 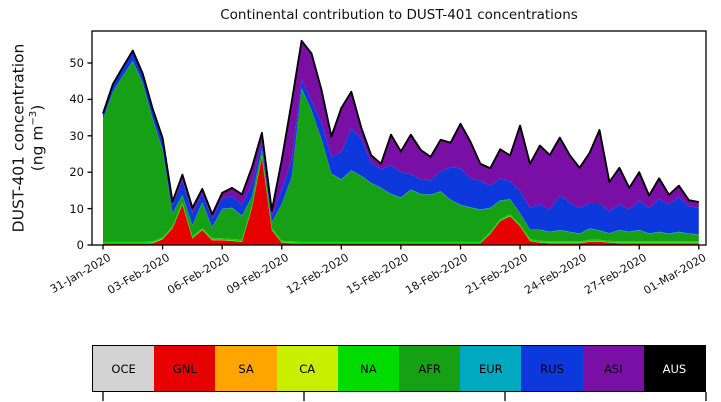 I want to click on legend-label: CA, so click(x=307, y=368).